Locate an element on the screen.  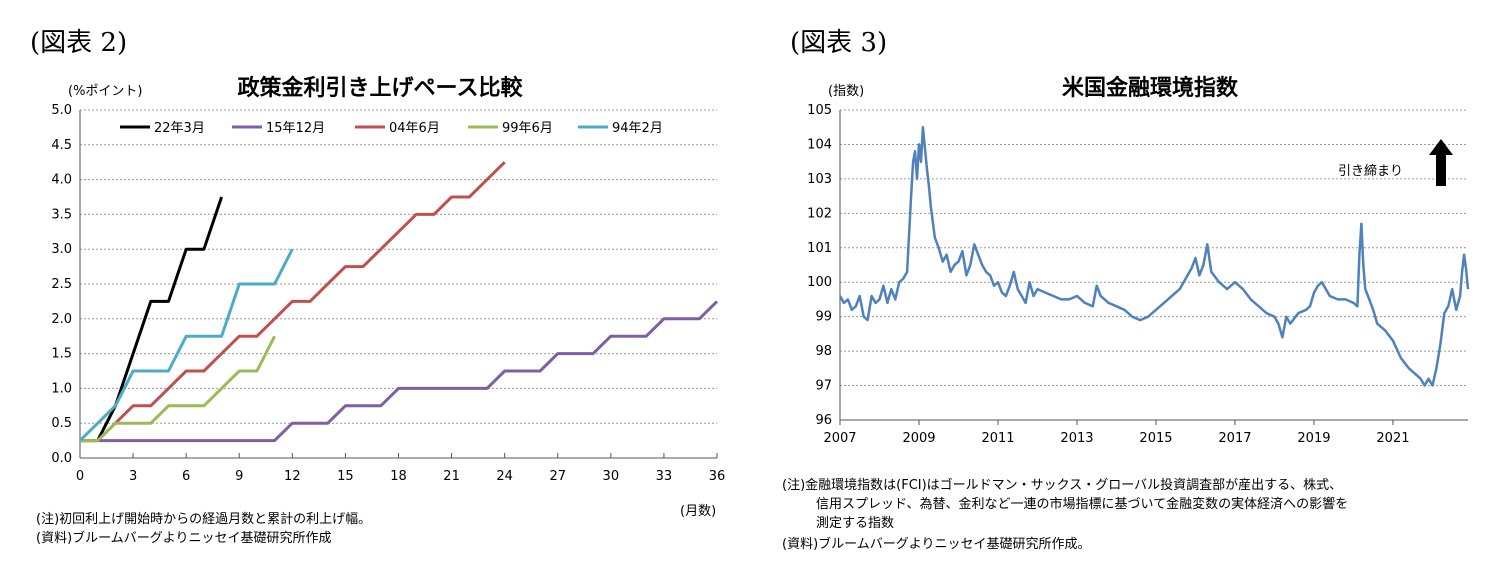
y-tick-label: 3.5 is located at coordinates (61, 214).